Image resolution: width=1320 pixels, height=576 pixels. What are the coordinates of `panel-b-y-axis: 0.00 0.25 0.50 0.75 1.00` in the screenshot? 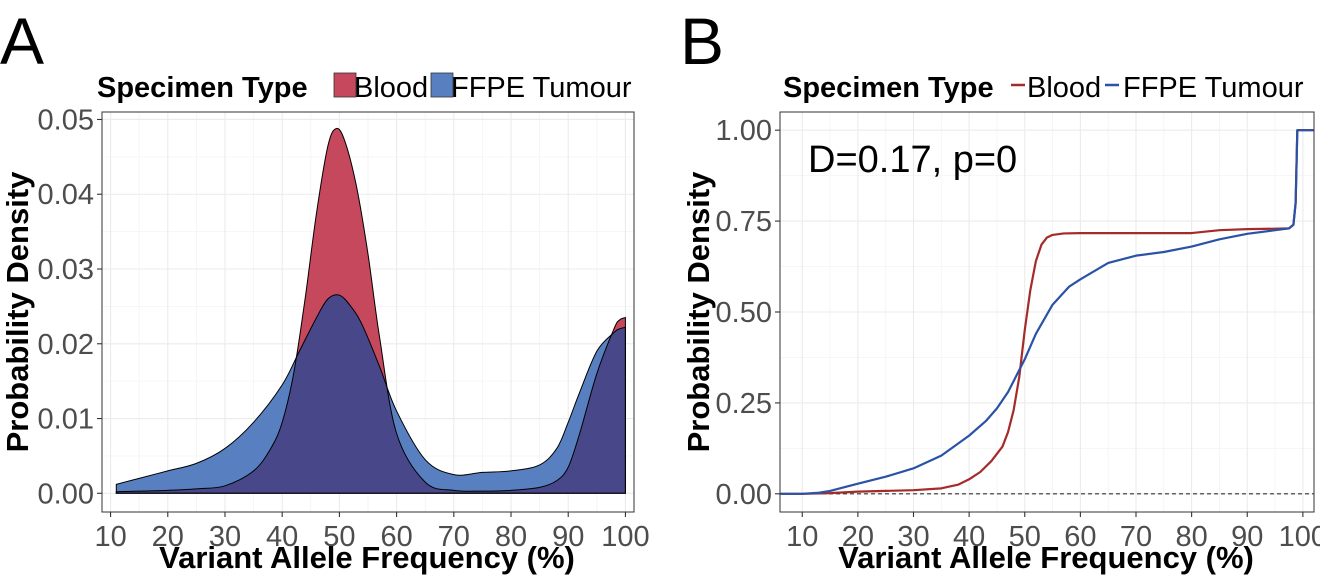 It's located at (748, 313).